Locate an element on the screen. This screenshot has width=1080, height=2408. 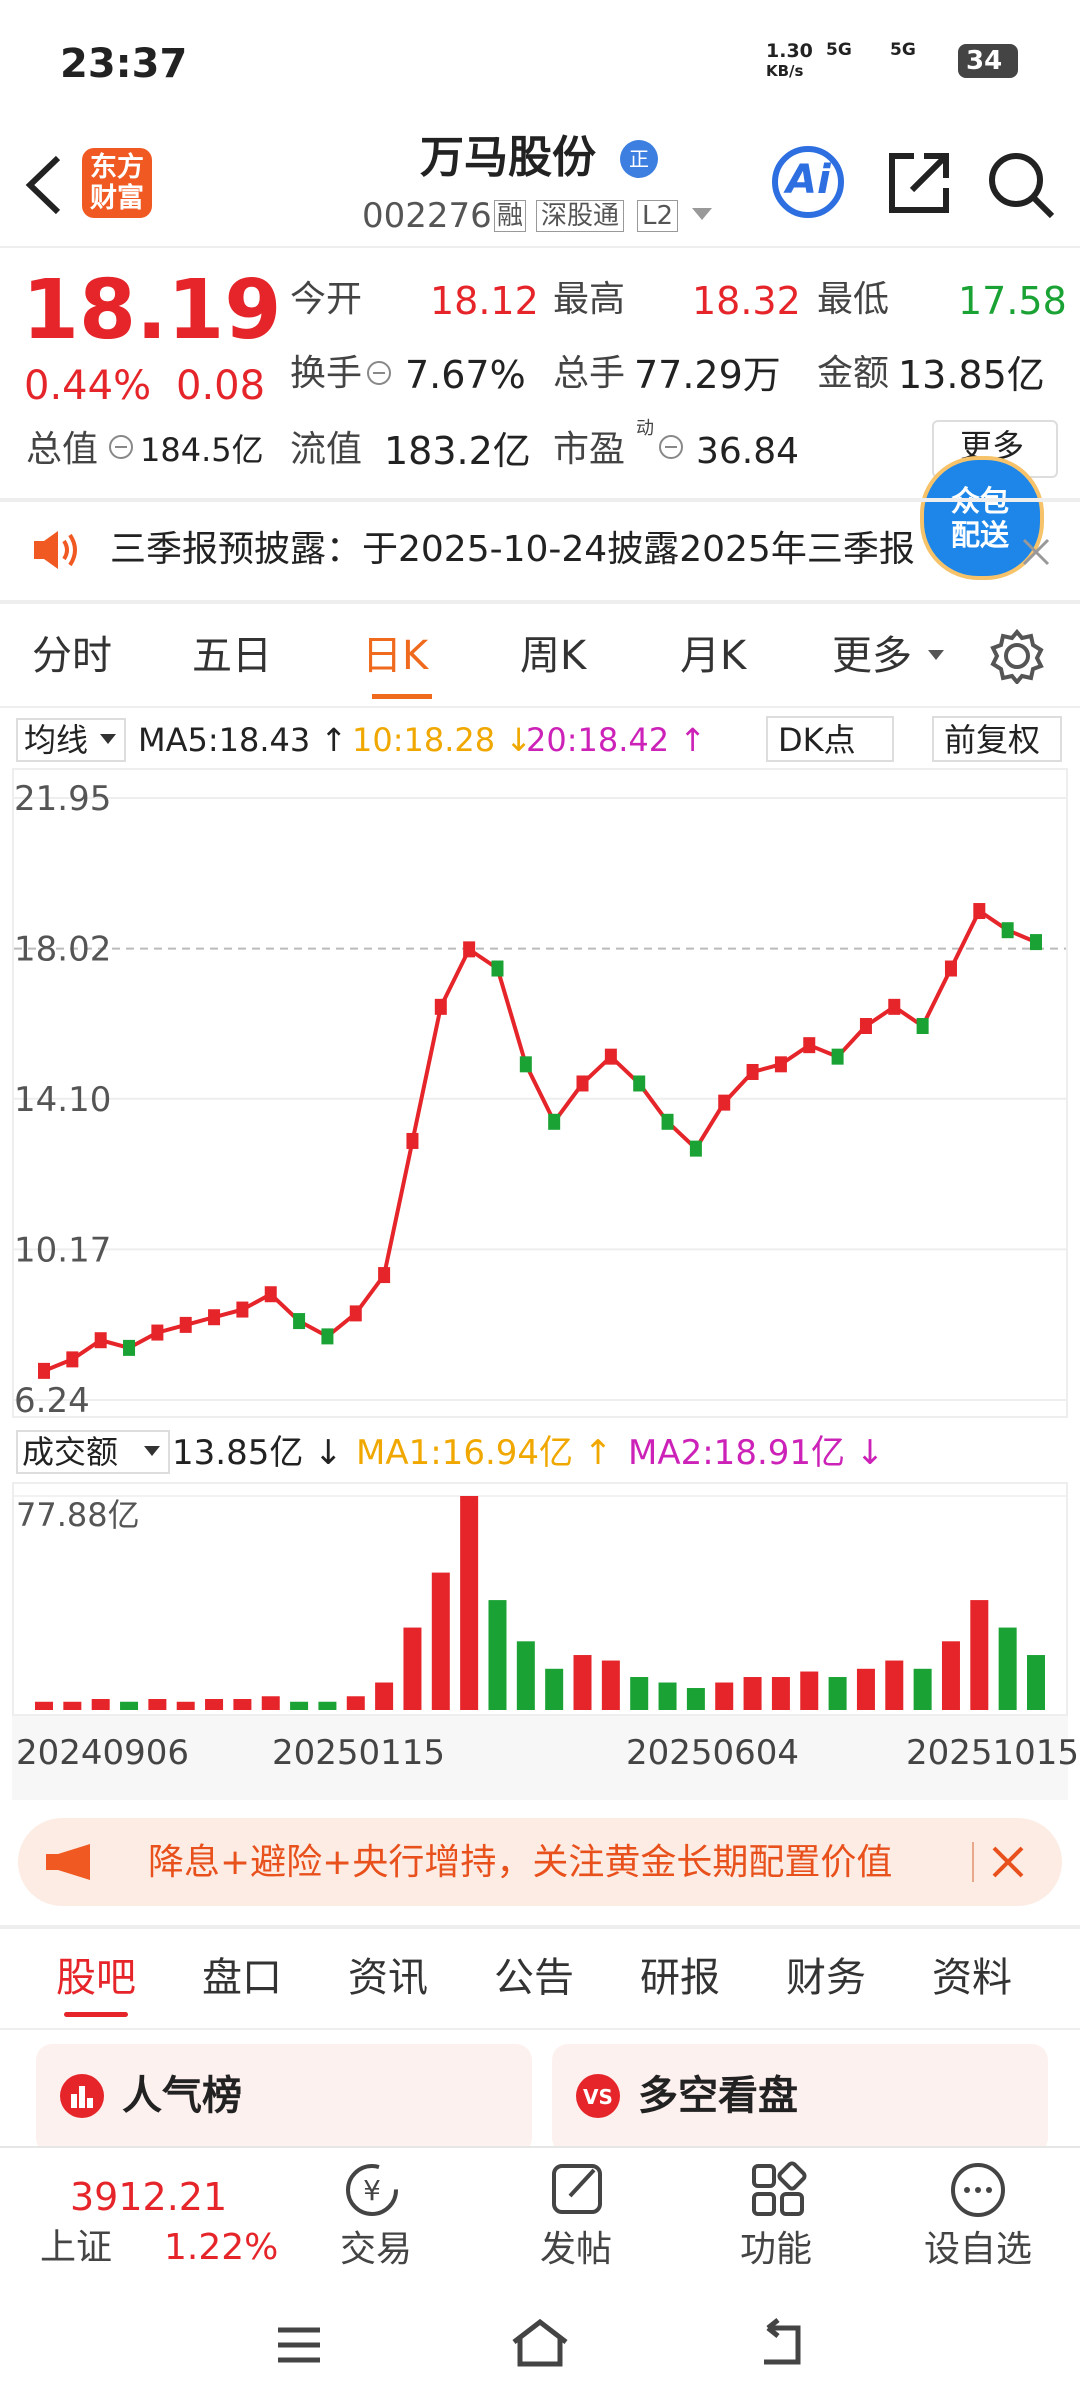
divider is located at coordinates (540, 602).